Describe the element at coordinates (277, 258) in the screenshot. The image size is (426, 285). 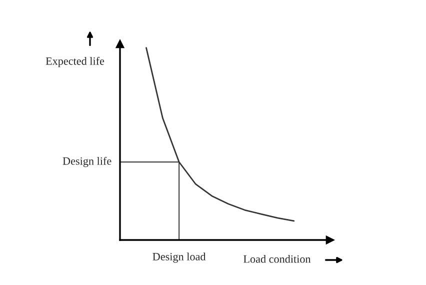
I see `x-axis-title: Load condition` at that location.